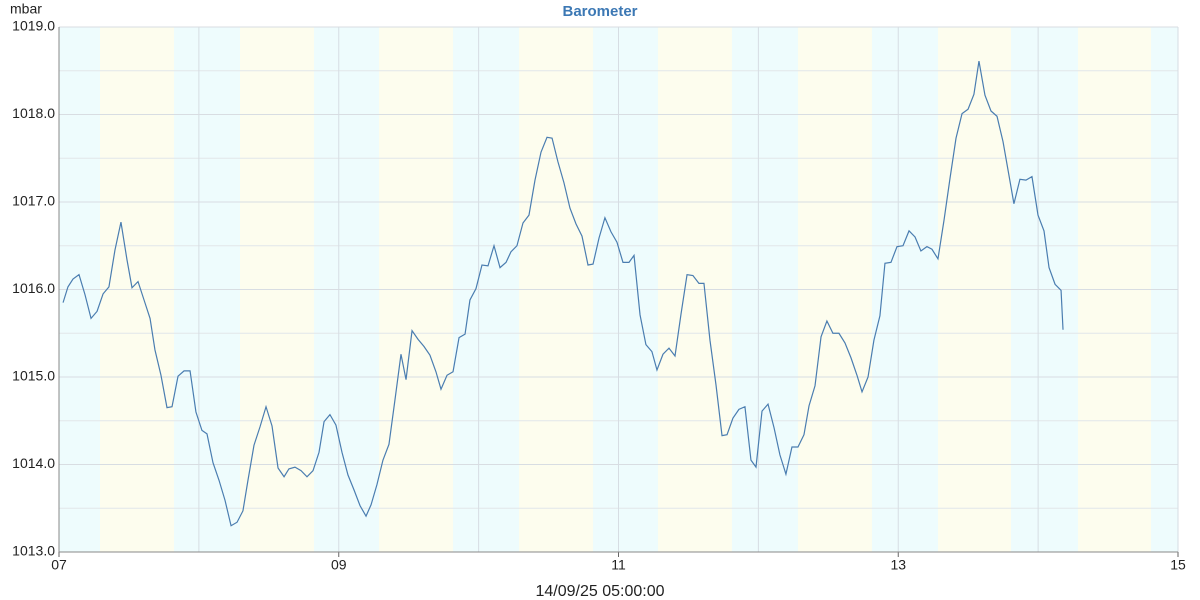  What do you see at coordinates (26, 9) in the screenshot?
I see `y-axis-label: mbar` at bounding box center [26, 9].